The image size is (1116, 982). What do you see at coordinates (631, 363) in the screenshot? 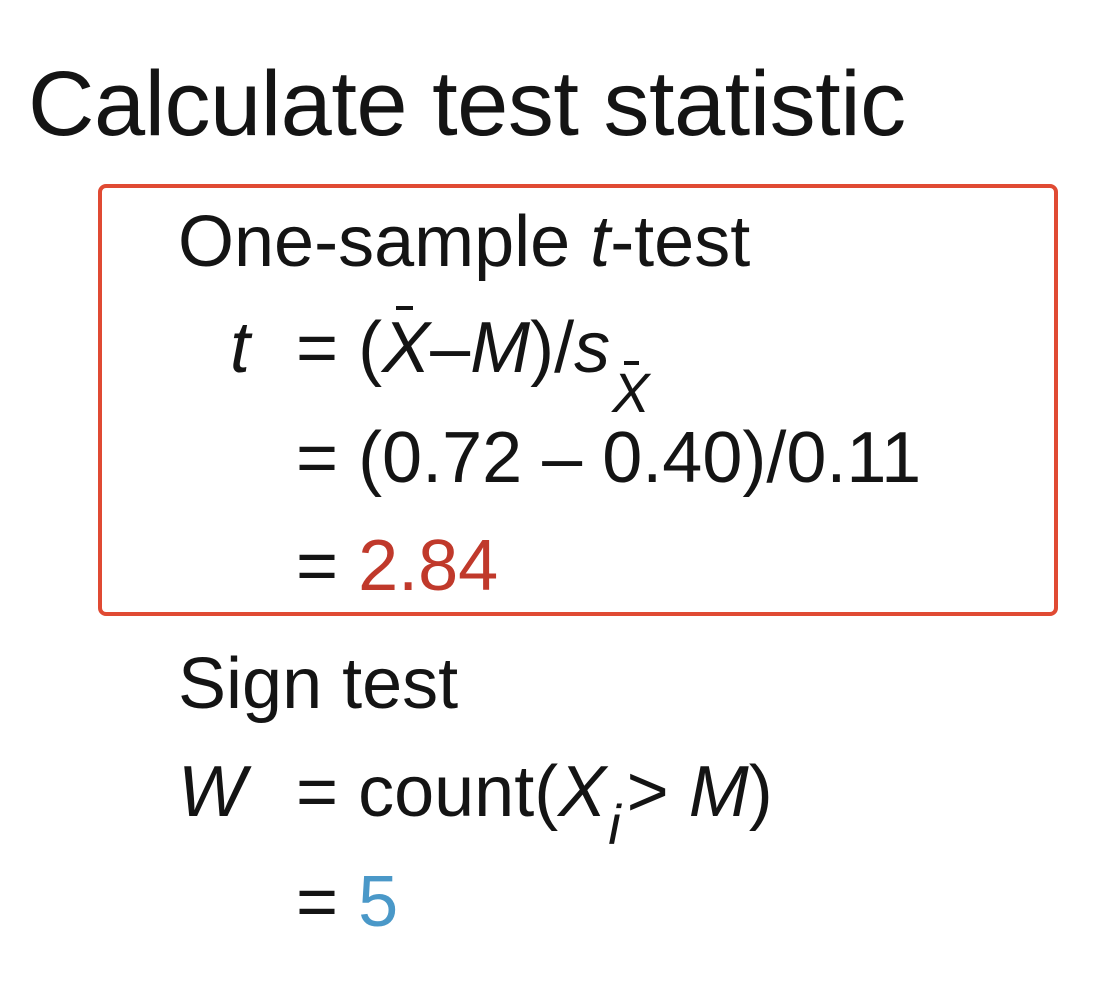
I see `subscript-overbar` at bounding box center [631, 363].